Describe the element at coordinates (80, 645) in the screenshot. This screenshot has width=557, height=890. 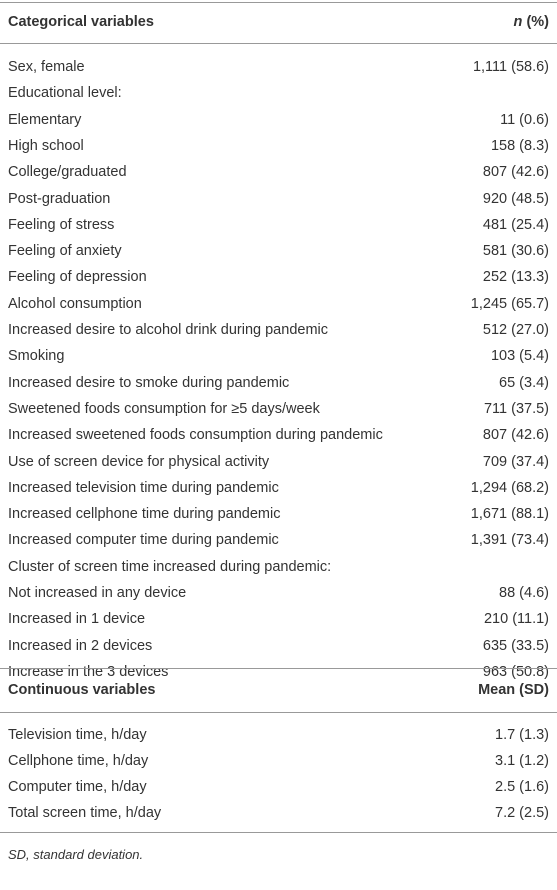
I see `row-label: Increased in 2 devices` at that location.